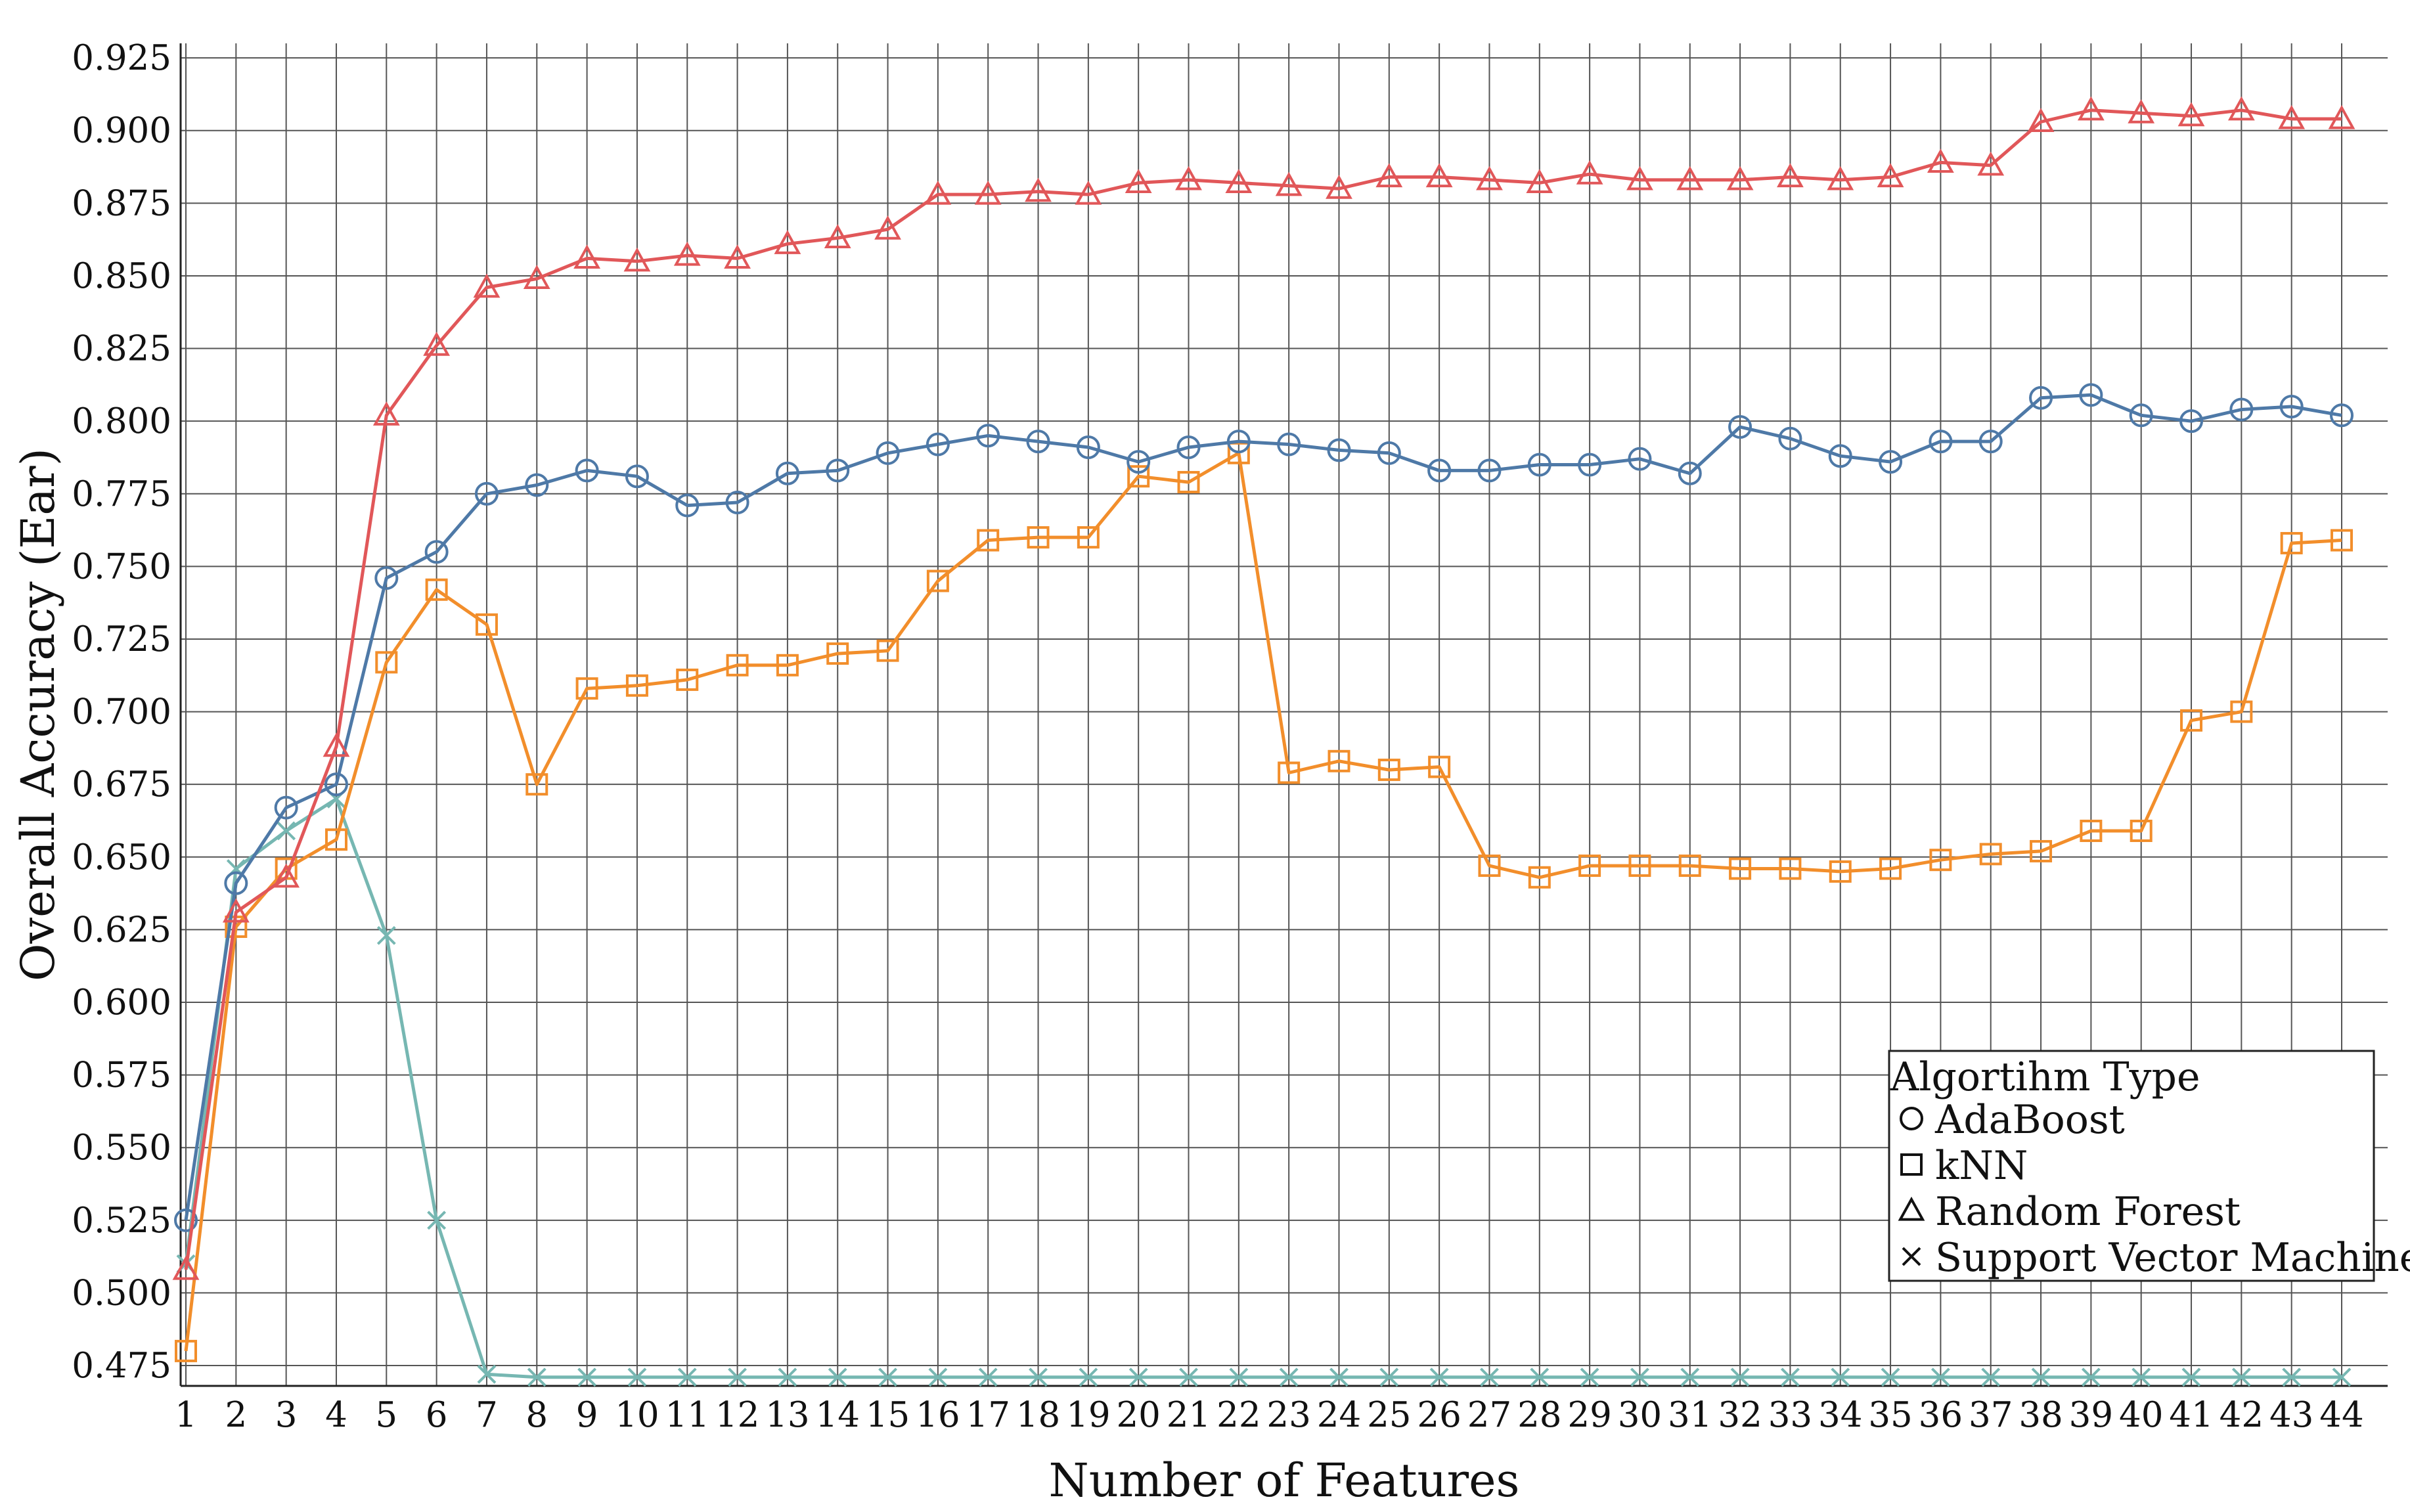 Image resolution: width=2410 pixels, height=1512 pixels. What do you see at coordinates (121, 1221) in the screenshot?
I see `y-tick-label: 0.525` at bounding box center [121, 1221].